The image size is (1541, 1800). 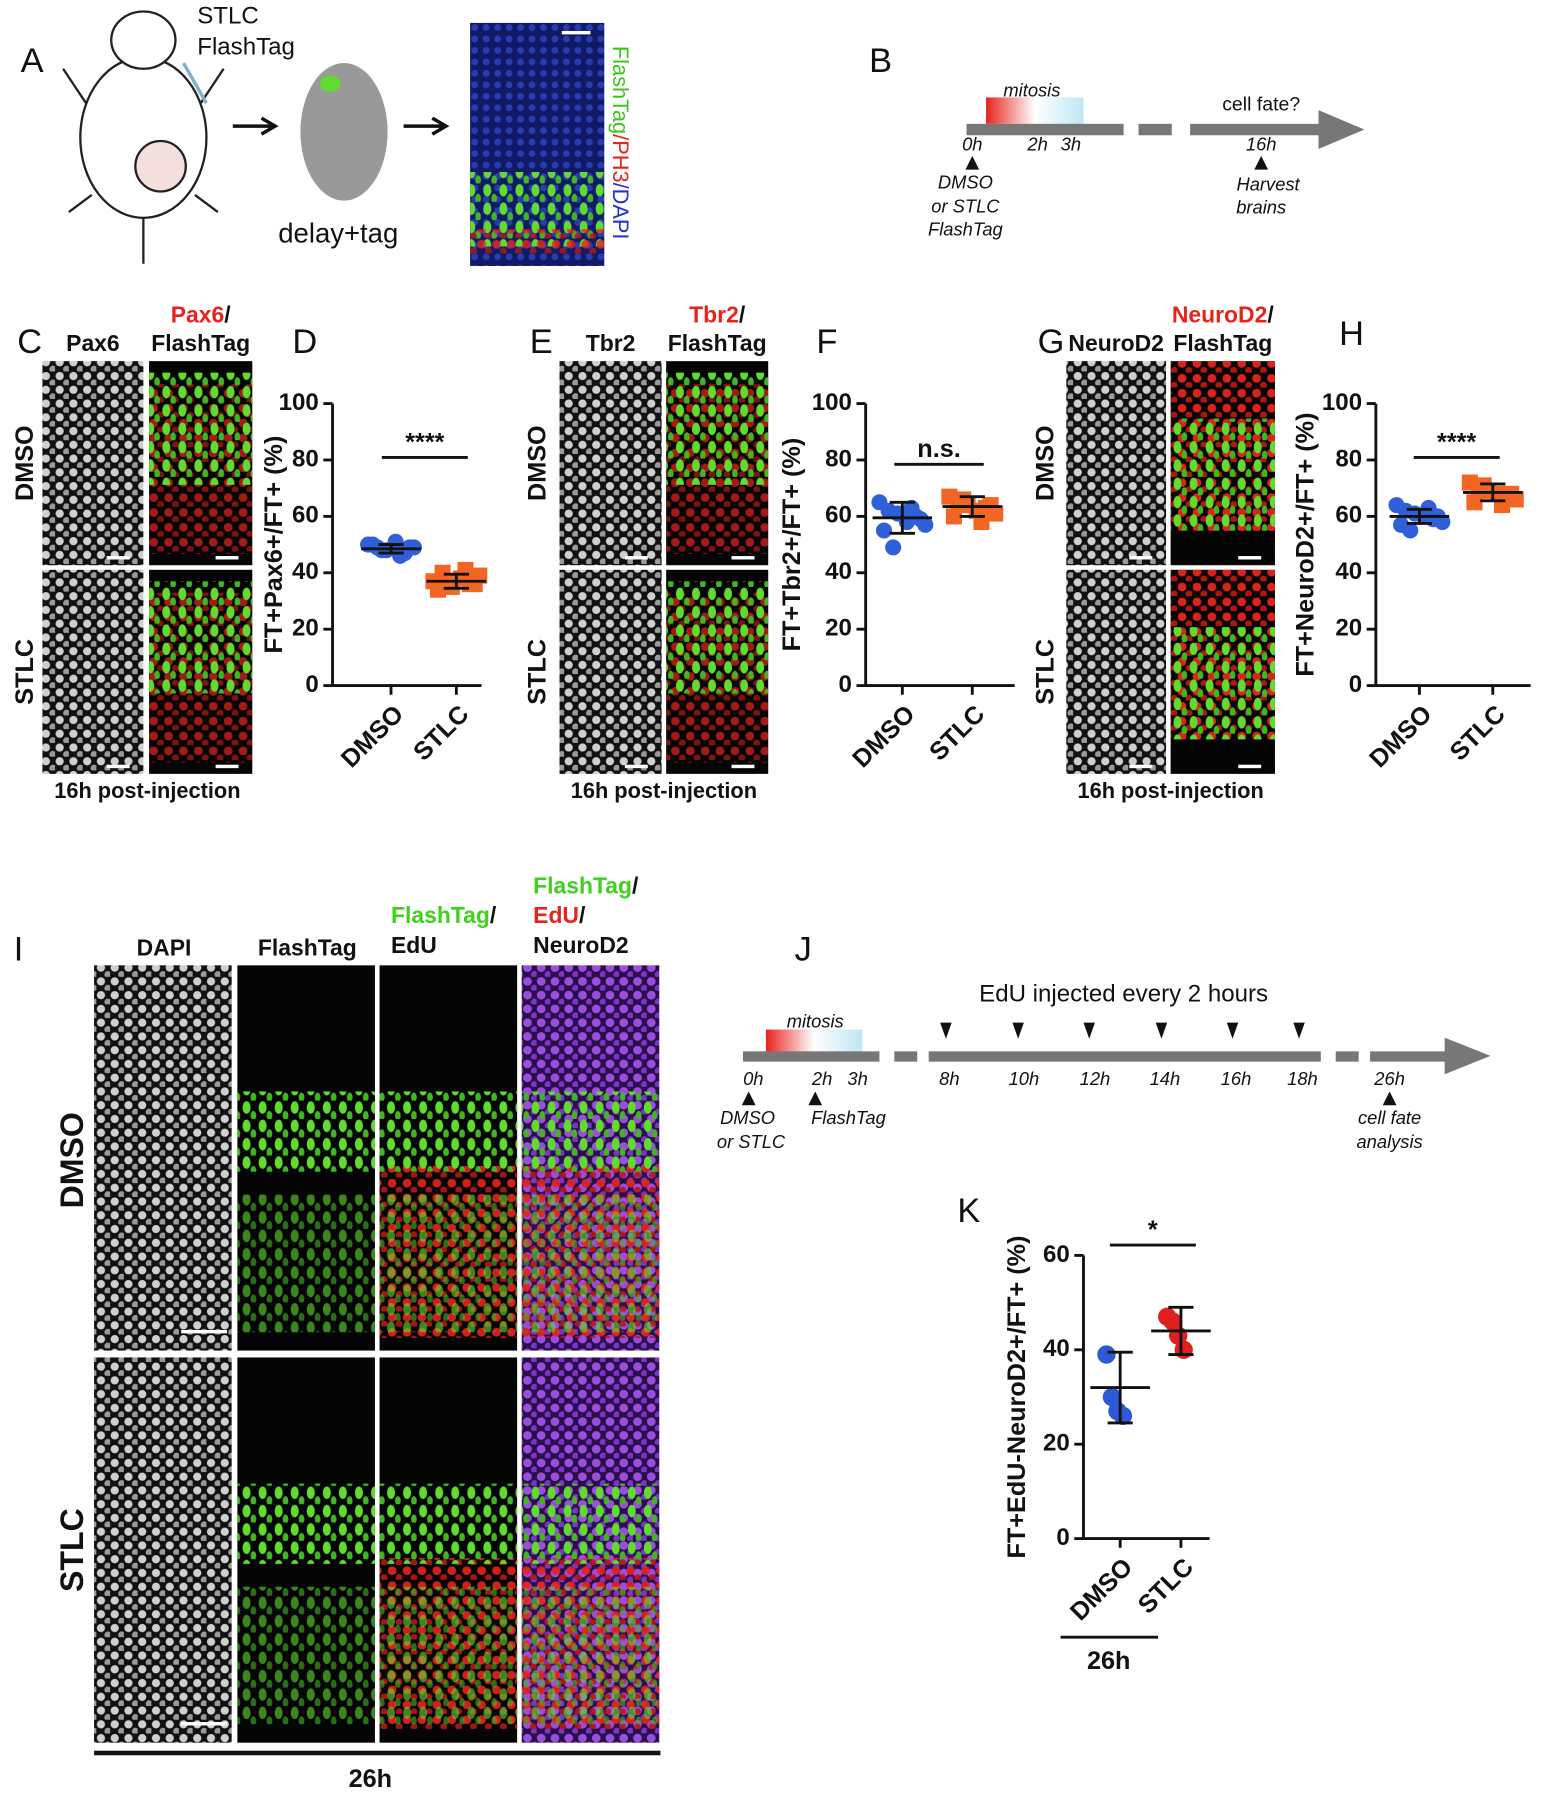 What do you see at coordinates (424, 442) in the screenshot?
I see `significance-label: ****` at bounding box center [424, 442].